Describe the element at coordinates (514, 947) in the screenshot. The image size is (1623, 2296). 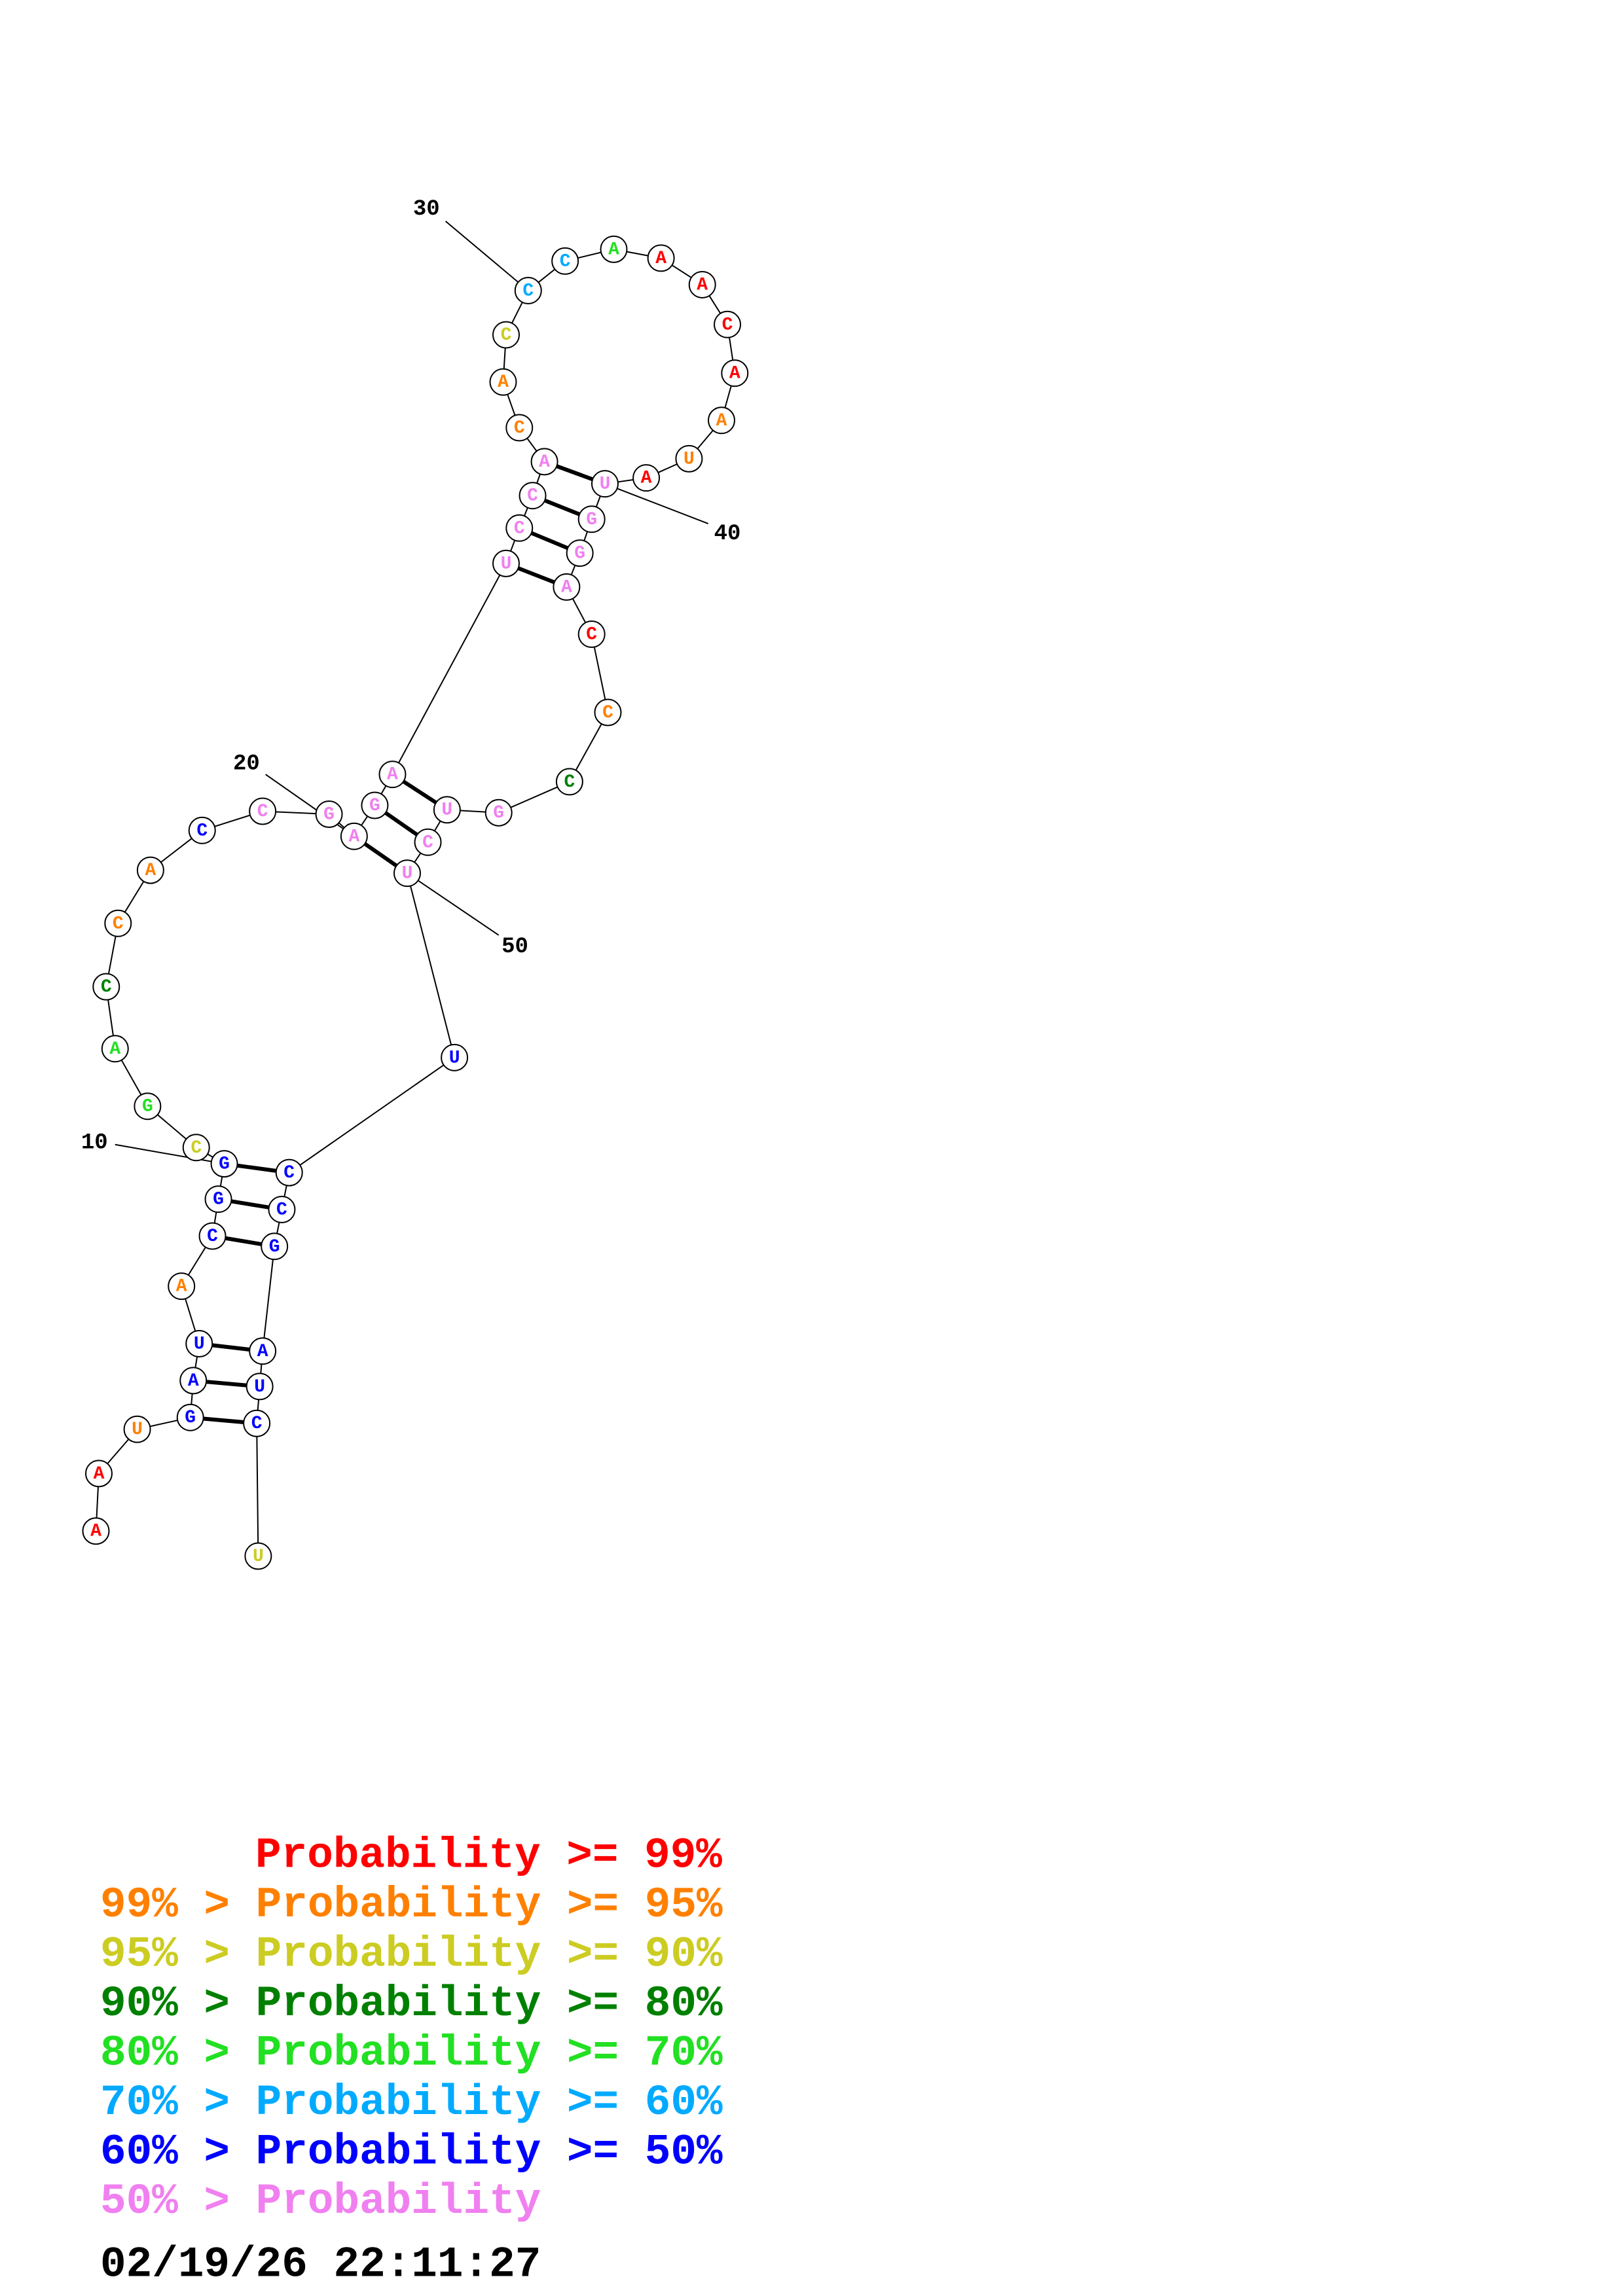
I see `position-label: 50` at that location.